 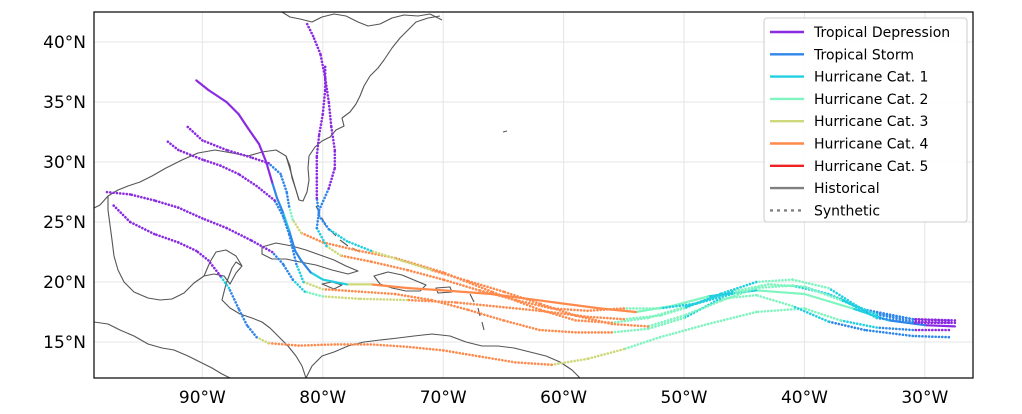 I want to click on coast-mexico-central-america, so click(x=207, y=287).